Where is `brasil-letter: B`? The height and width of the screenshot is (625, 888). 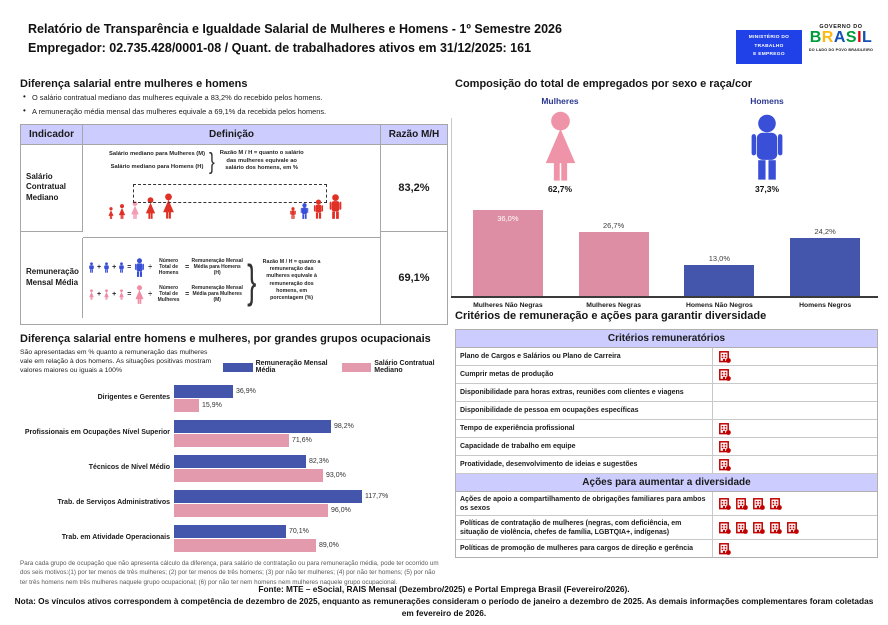 brasil-letter: B is located at coordinates (815, 37).